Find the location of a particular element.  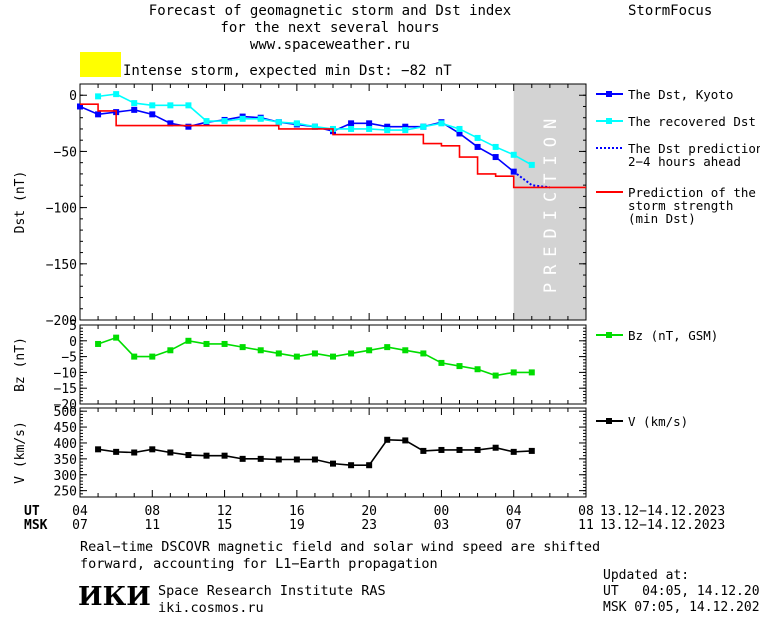

y-tick-label: 5 is located at coordinates (73, 326).